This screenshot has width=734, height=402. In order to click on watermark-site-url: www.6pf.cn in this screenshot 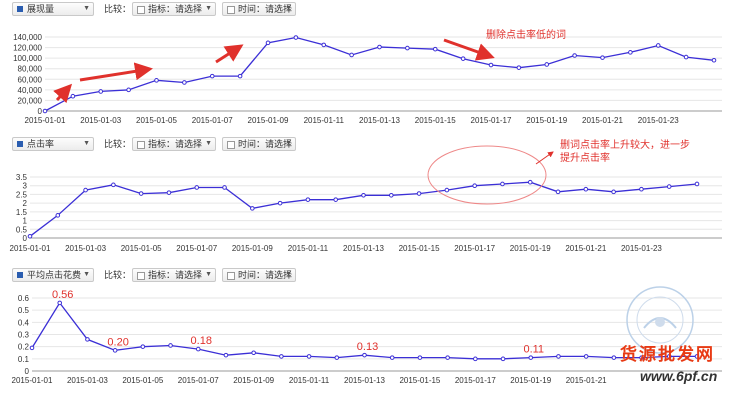, I will do `click(679, 376)`.